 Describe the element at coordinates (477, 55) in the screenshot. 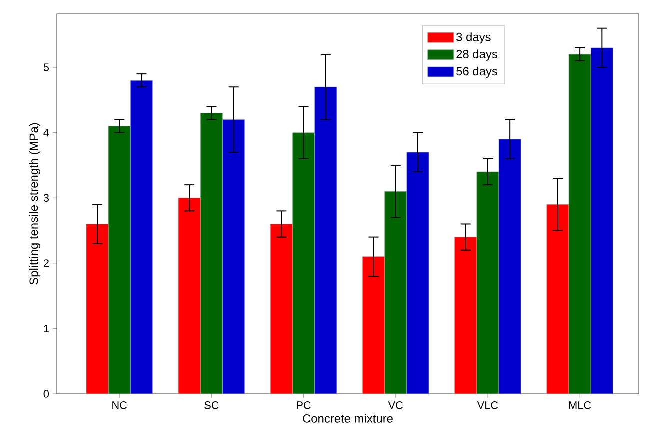

I see `legend-label: 28 days` at that location.